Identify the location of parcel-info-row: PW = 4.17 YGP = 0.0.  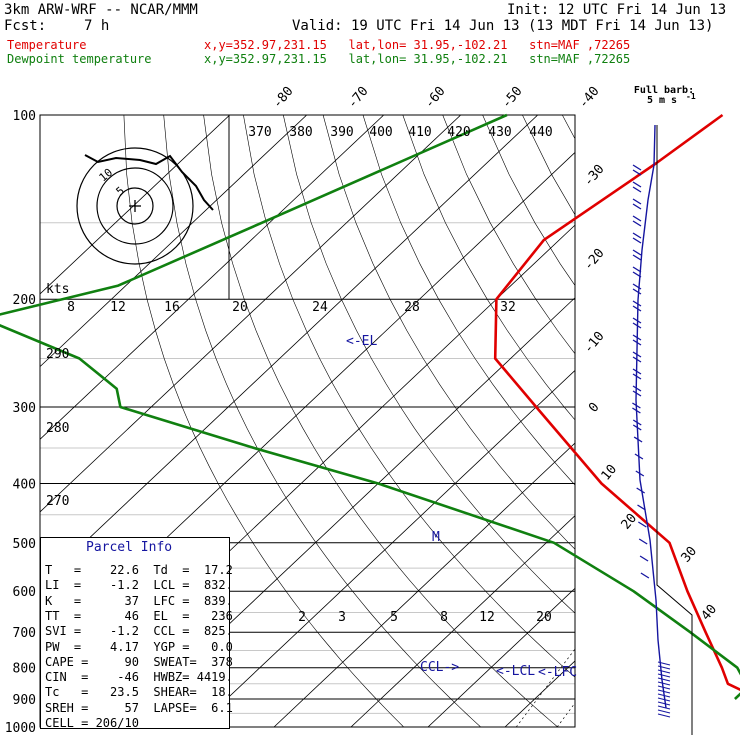
(139, 646).